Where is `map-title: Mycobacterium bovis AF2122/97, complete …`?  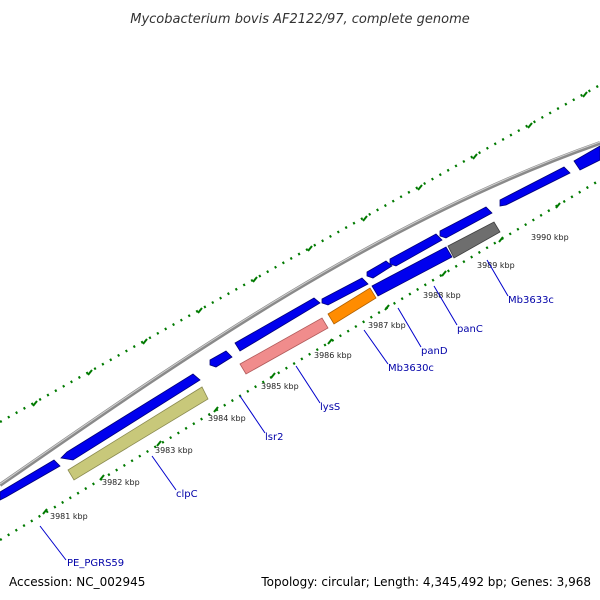
map-title: Mycobacterium bovis AF2122/97, complete … is located at coordinates (299, 19).